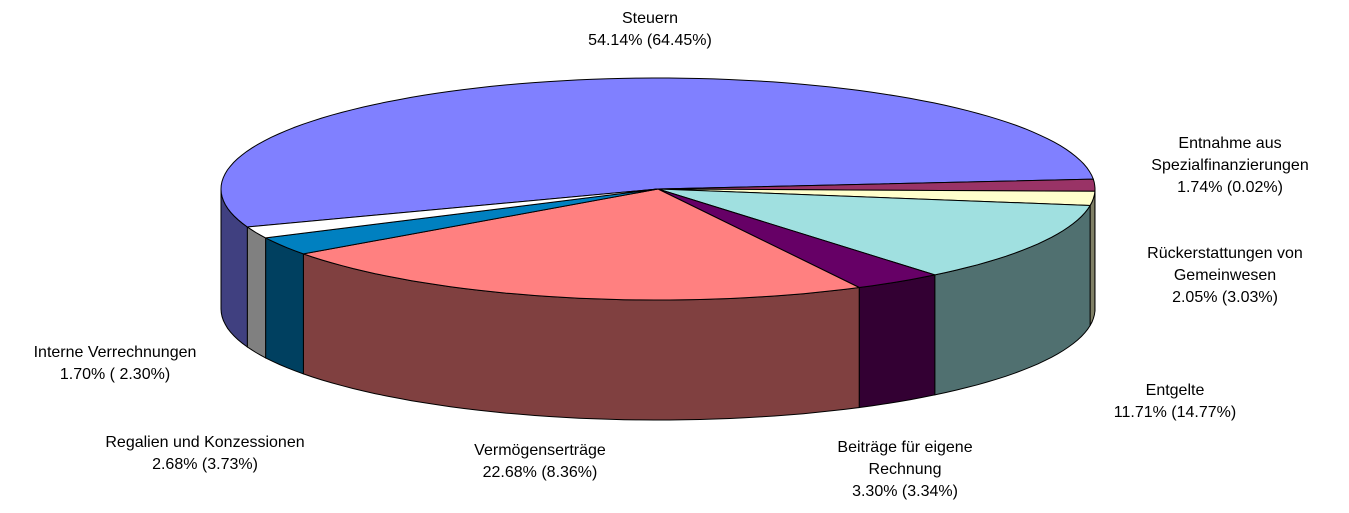 The image size is (1349, 513). What do you see at coordinates (905, 491) in the screenshot?
I see `slice-value: 3.30% (3.34%)` at bounding box center [905, 491].